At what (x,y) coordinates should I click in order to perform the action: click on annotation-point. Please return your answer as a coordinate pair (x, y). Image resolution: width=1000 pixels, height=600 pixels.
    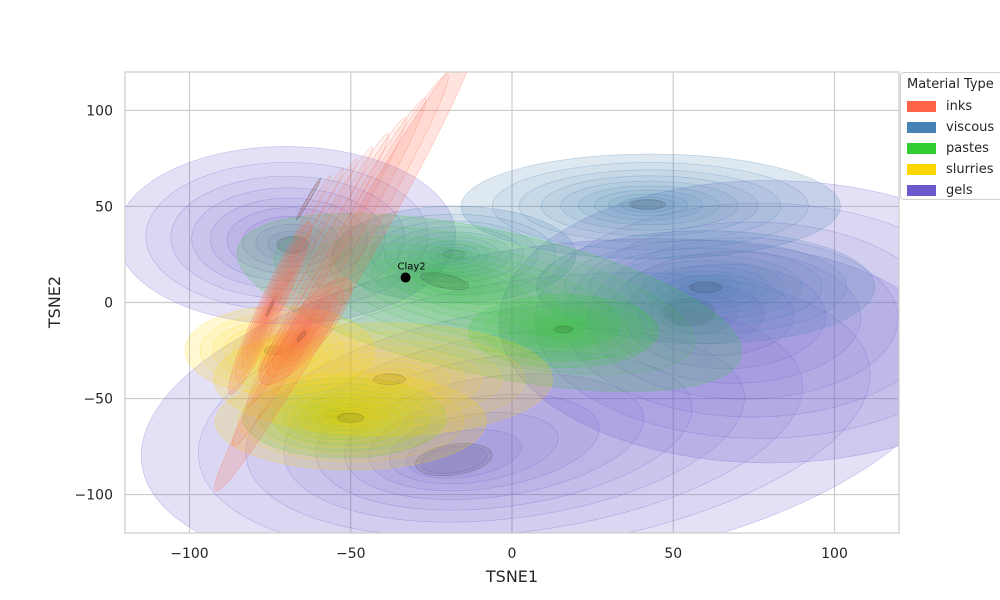
    Looking at the image, I should click on (405, 277).